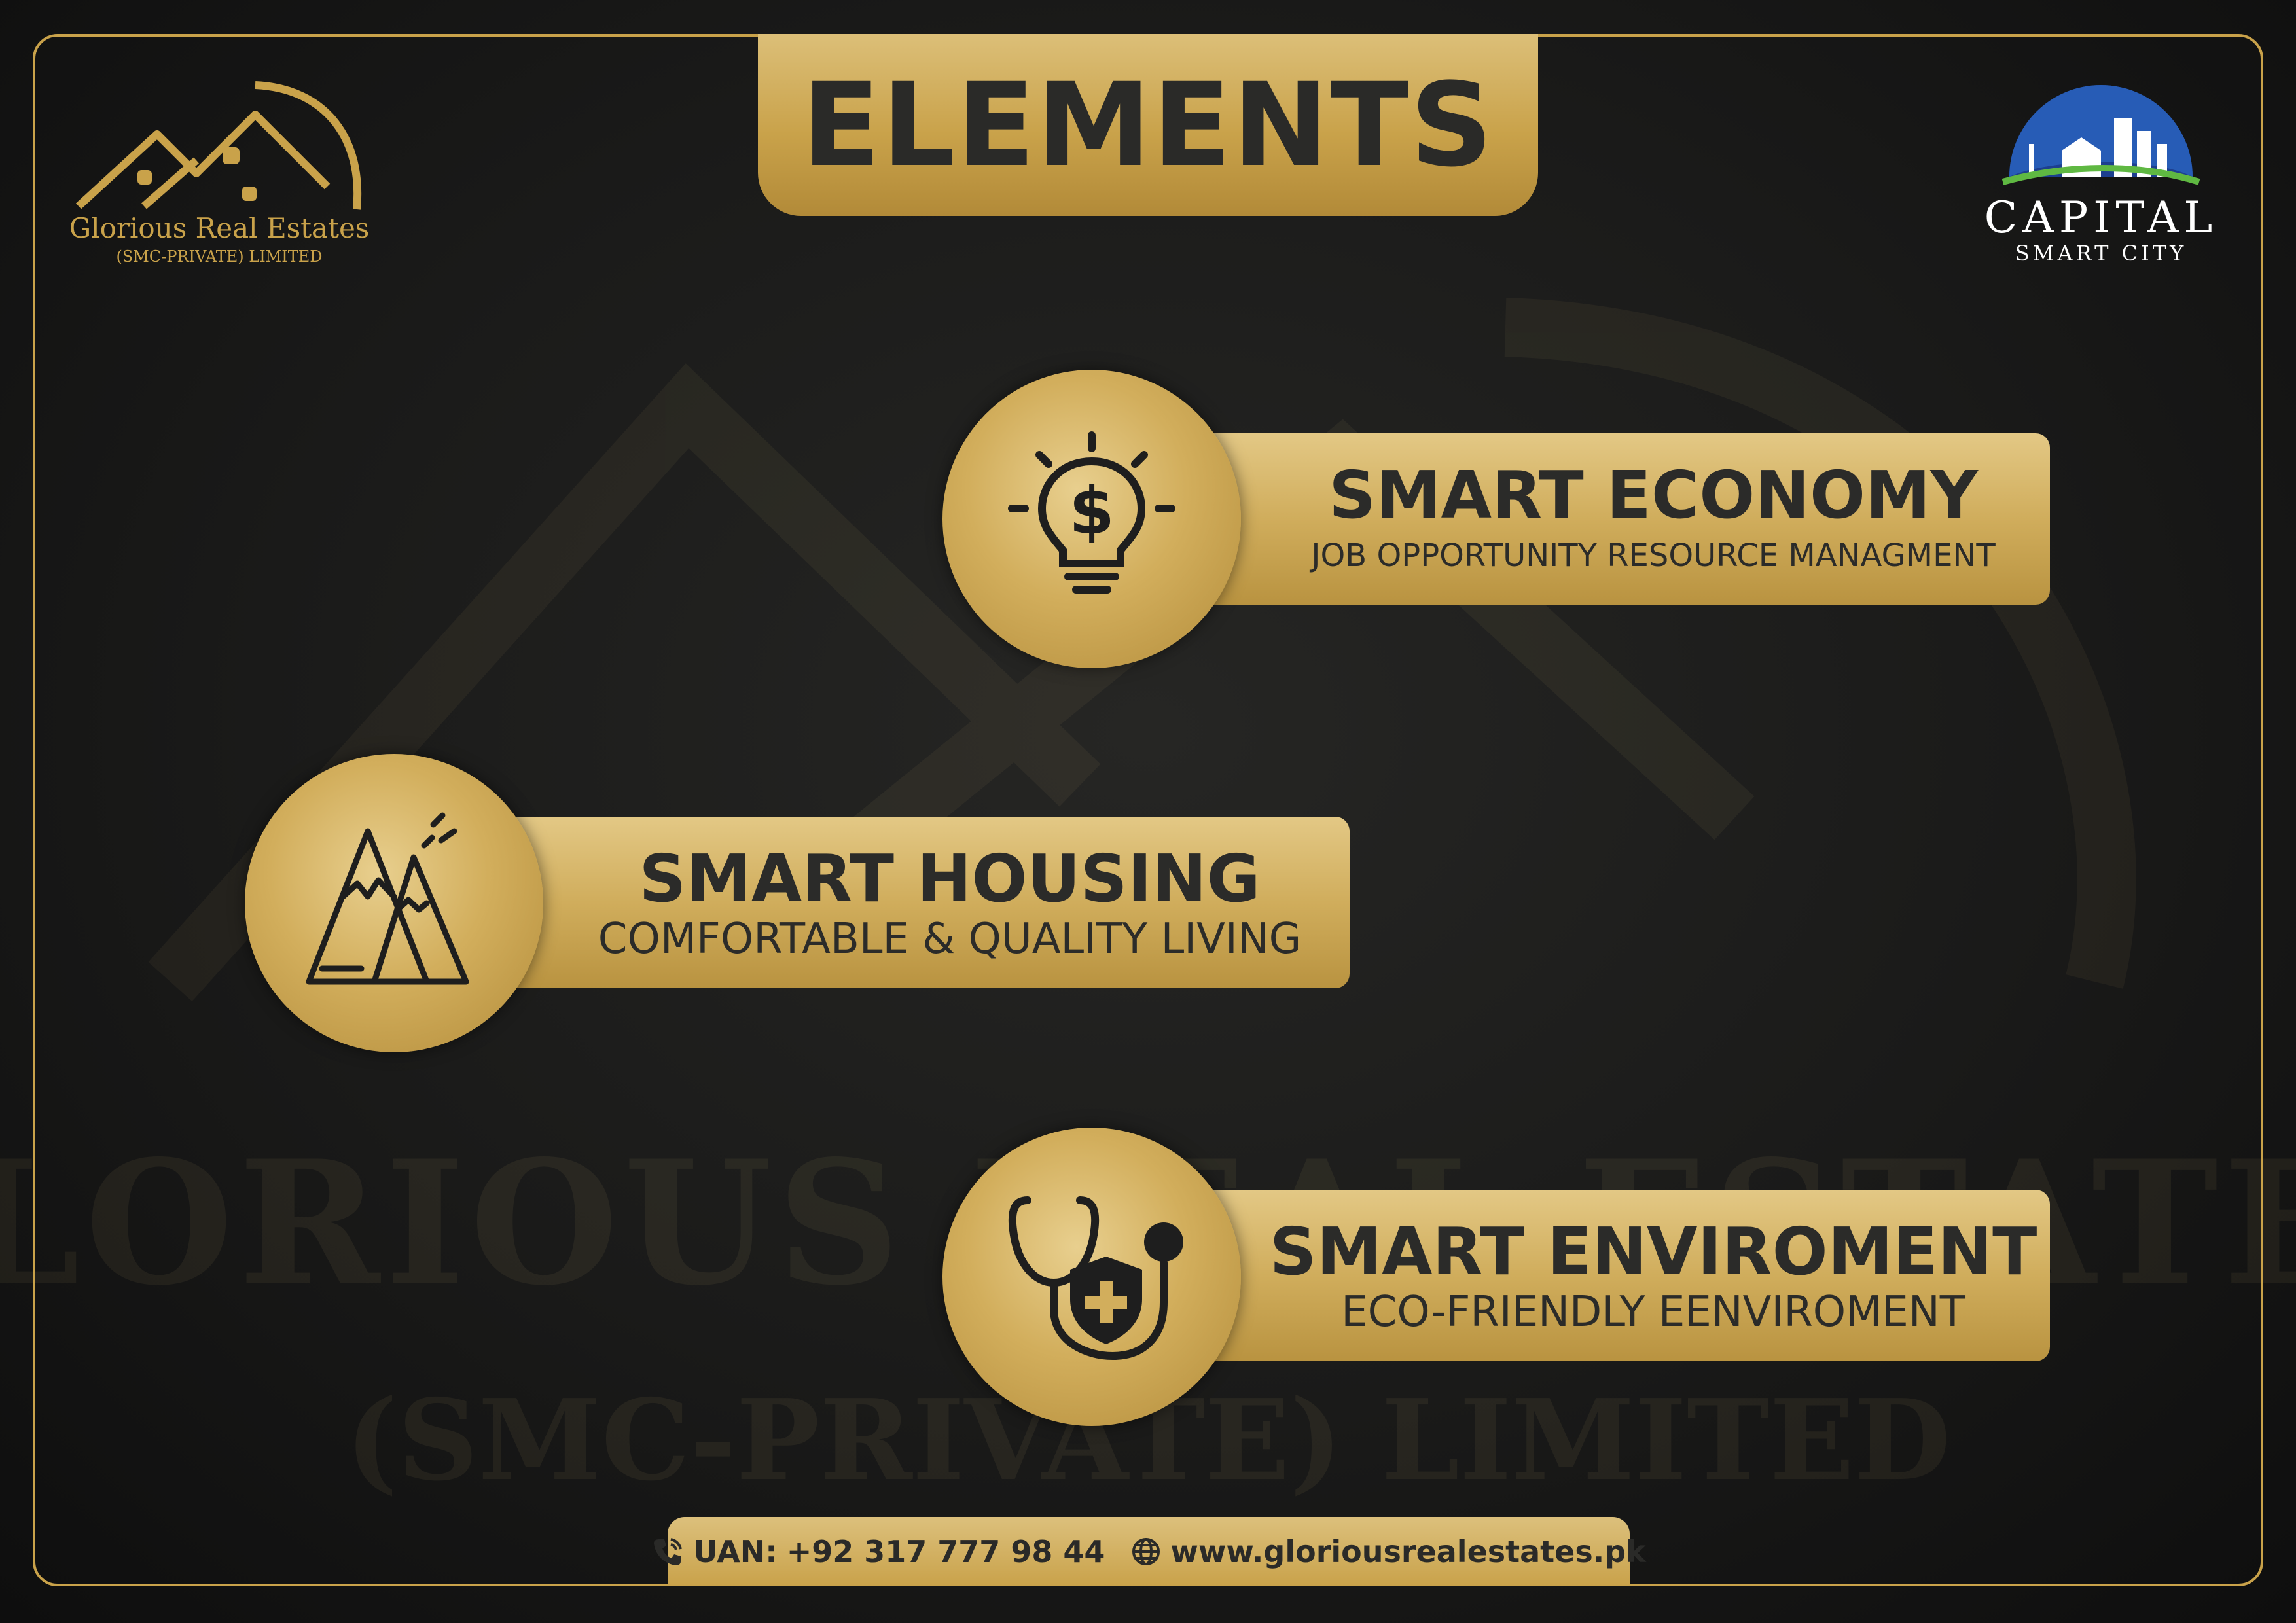  I want to click on capital-smart-city-logo: CAPITAL SMART CITY, so click(2101, 175).